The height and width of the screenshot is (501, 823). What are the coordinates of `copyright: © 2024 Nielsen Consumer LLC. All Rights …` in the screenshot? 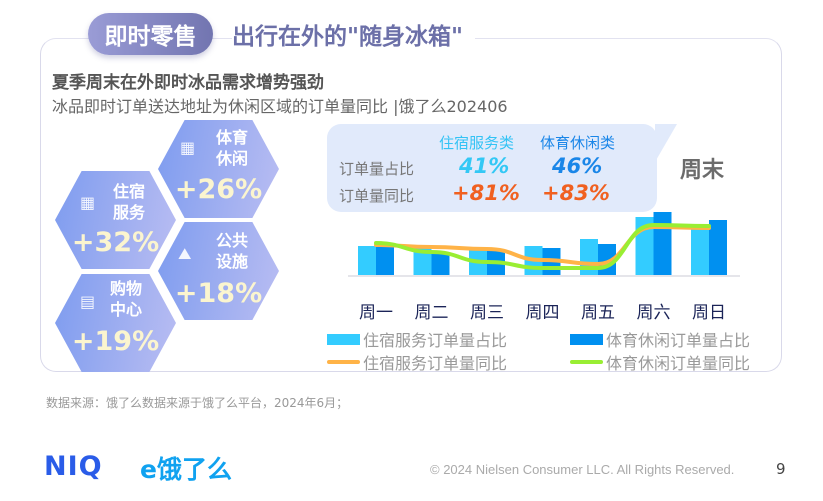 It's located at (582, 469).